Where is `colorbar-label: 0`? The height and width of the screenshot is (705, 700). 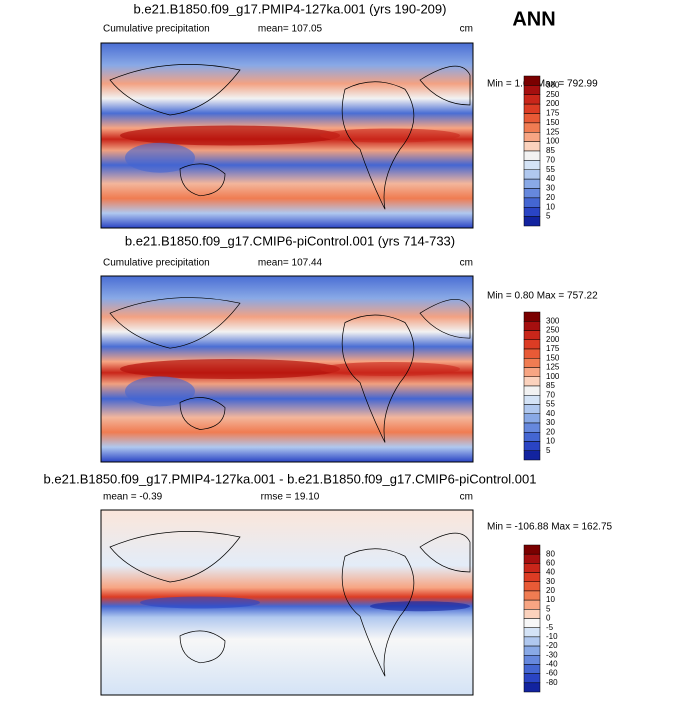 colorbar-label: 0 is located at coordinates (548, 618).